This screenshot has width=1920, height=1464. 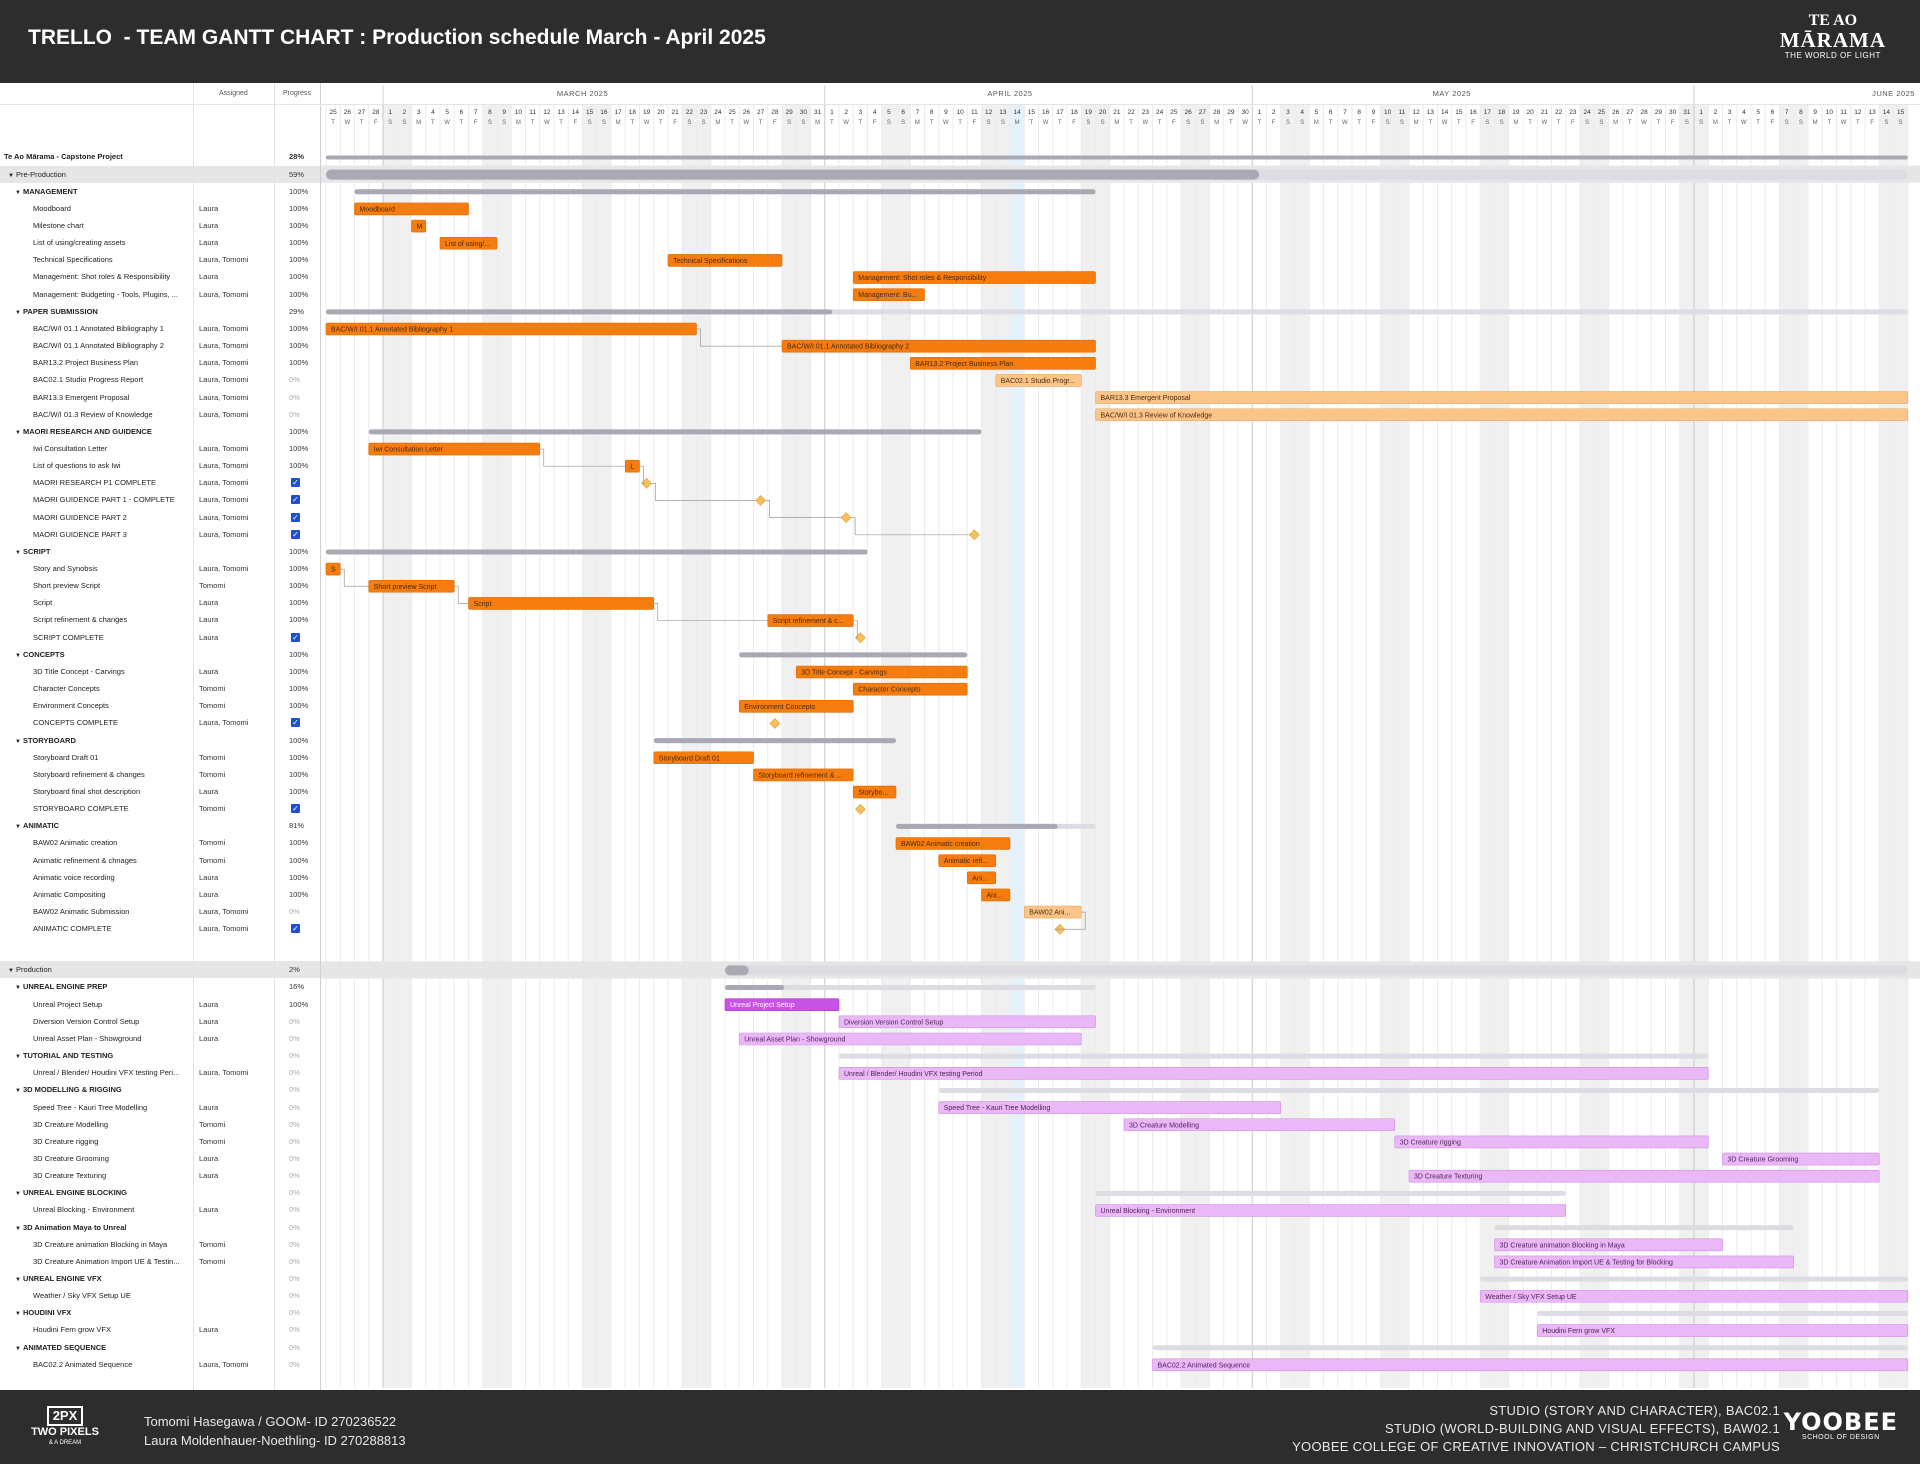 What do you see at coordinates (160, 860) in the screenshot?
I see `task-row: Animatic refinement & chnages Tomomi 100%` at bounding box center [160, 860].